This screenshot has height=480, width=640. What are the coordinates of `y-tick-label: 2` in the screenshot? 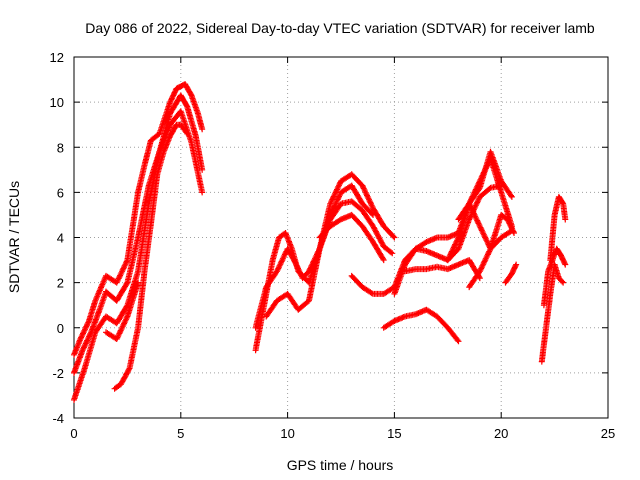 It's located at (60, 283).